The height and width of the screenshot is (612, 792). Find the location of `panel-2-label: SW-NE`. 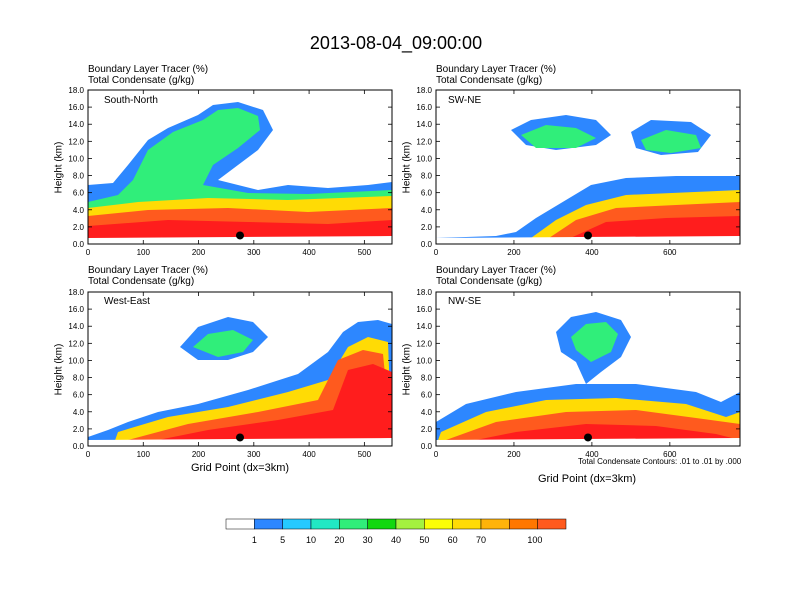

panel-2-label: SW-NE is located at coordinates (465, 100).